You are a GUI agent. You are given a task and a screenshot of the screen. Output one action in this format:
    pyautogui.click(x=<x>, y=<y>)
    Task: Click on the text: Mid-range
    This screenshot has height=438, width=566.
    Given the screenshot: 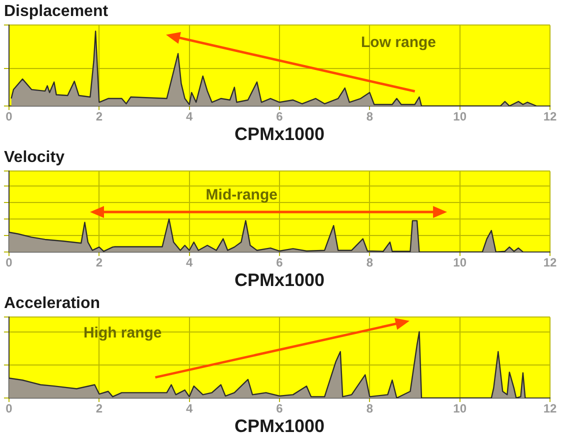 What is the action you would take?
    pyautogui.click(x=242, y=195)
    